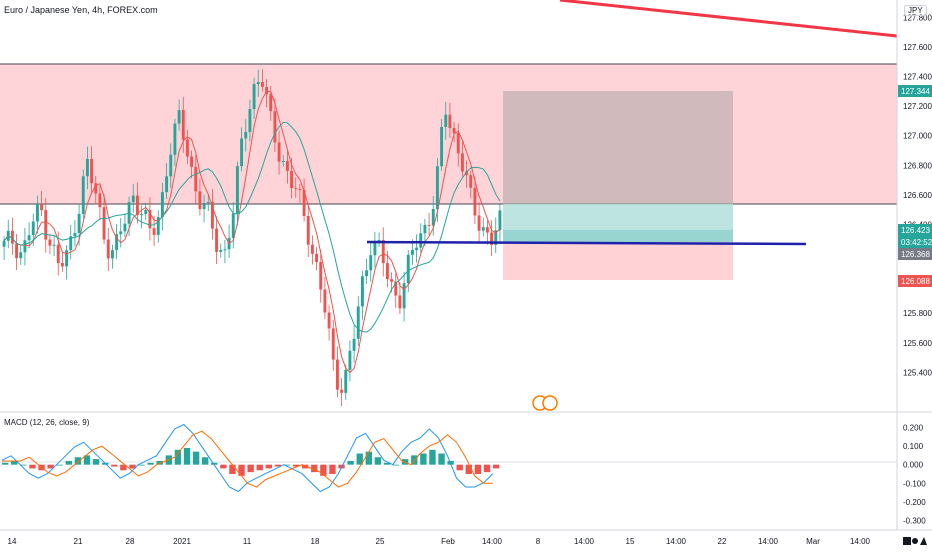  I want to click on support-line, so click(586, 243).